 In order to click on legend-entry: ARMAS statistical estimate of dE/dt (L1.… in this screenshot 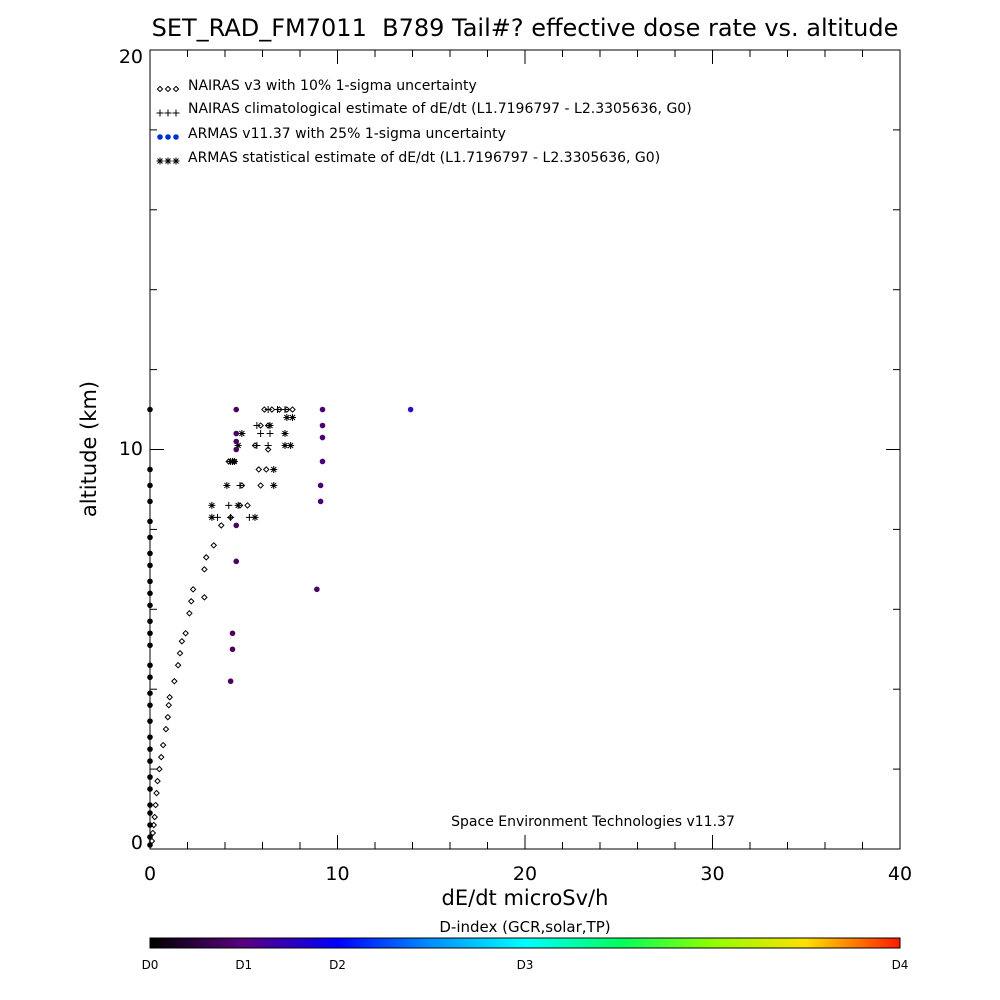, I will do `click(408, 158)`.